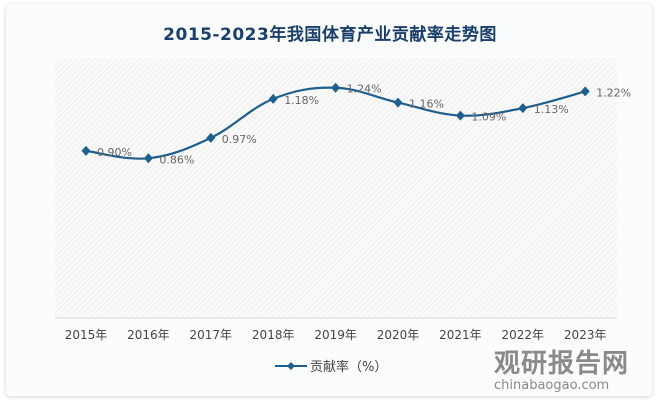 The width and height of the screenshot is (660, 404). What do you see at coordinates (239, 139) in the screenshot?
I see `data-label: 0.97%` at bounding box center [239, 139].